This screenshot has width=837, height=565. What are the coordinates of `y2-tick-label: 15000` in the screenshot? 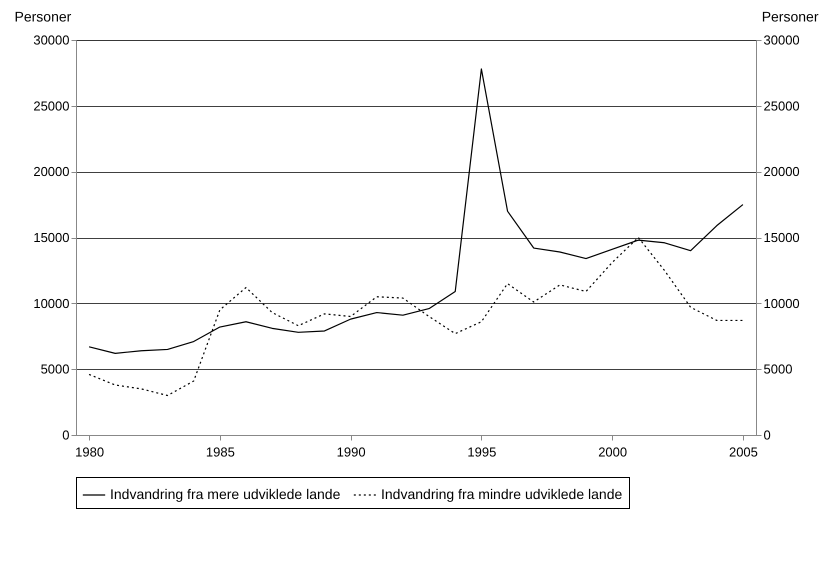 It's located at (782, 237).